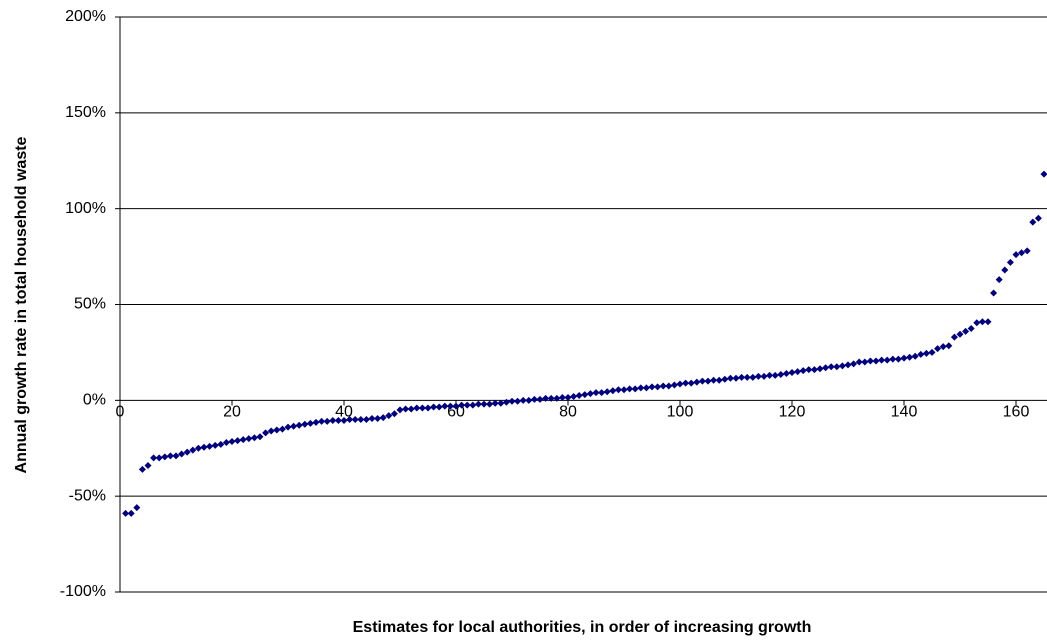  Describe the element at coordinates (87, 495) in the screenshot. I see `y-tick-label: -50%` at that location.